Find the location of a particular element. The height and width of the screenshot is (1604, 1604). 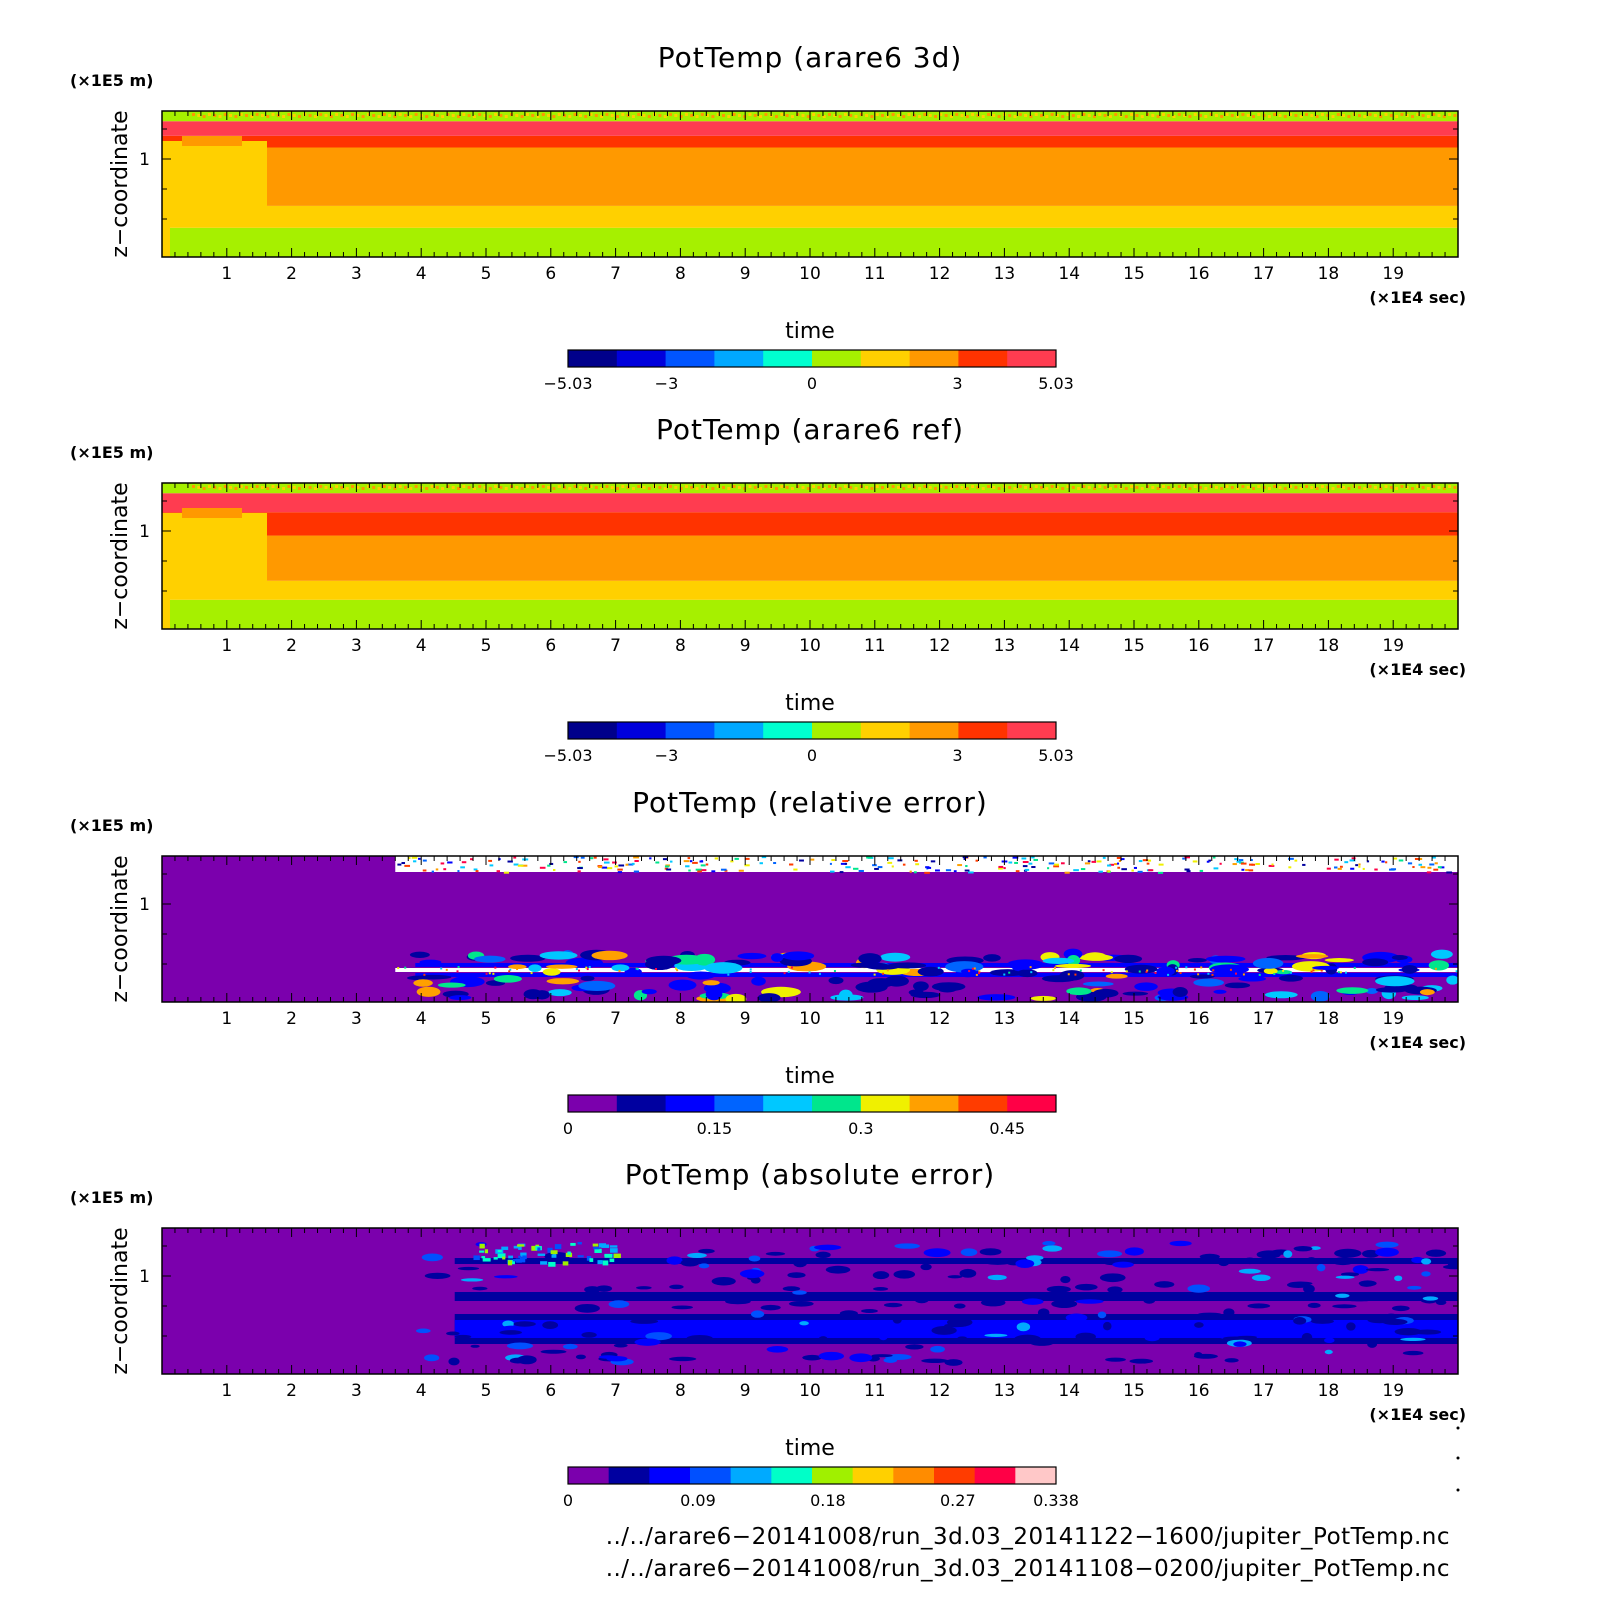

chart-title: PotTemp (relative error) is located at coordinates (810, 802).